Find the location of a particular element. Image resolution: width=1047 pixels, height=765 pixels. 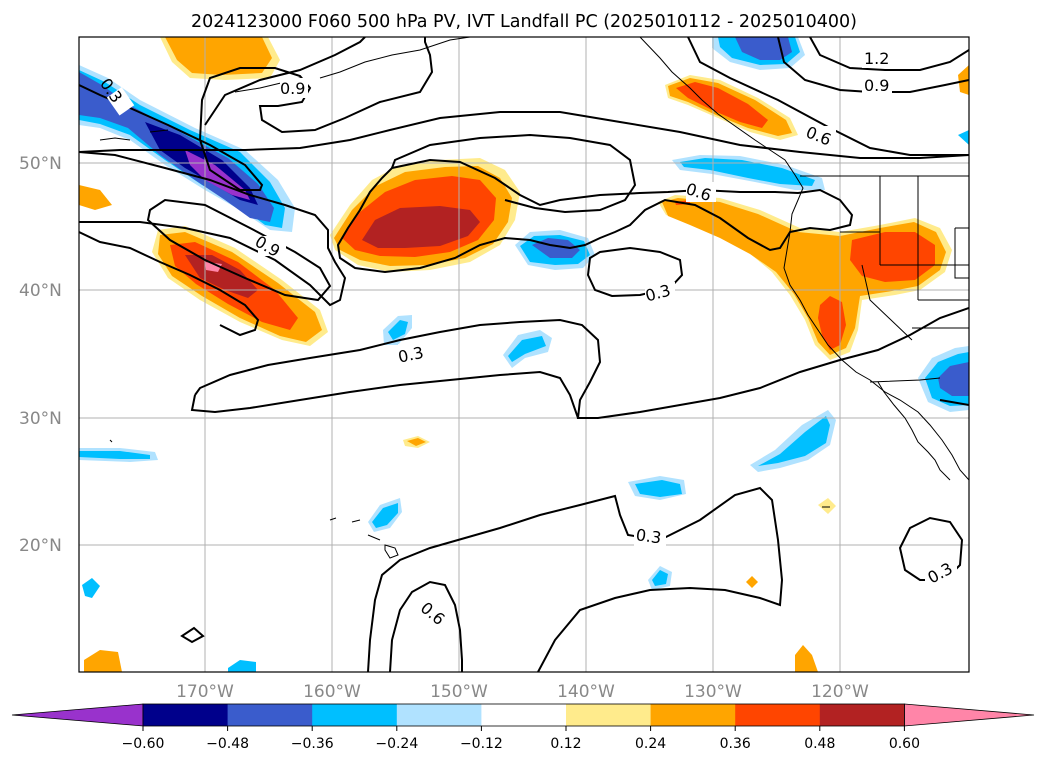

lon-label-150w: 150°W is located at coordinates (459, 692).